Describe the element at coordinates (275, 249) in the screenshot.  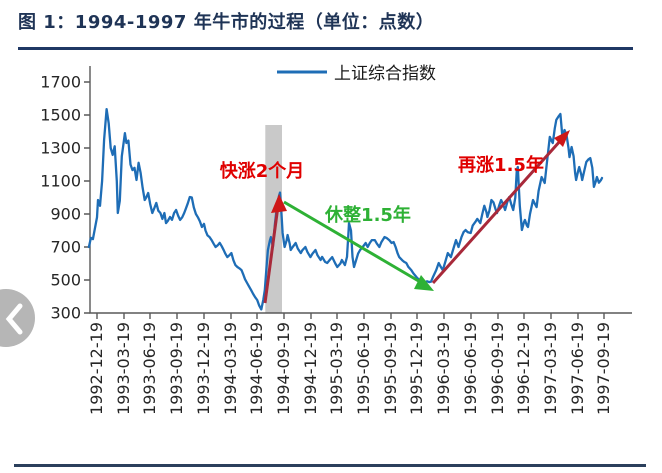
I see `rally1-arrow` at that location.